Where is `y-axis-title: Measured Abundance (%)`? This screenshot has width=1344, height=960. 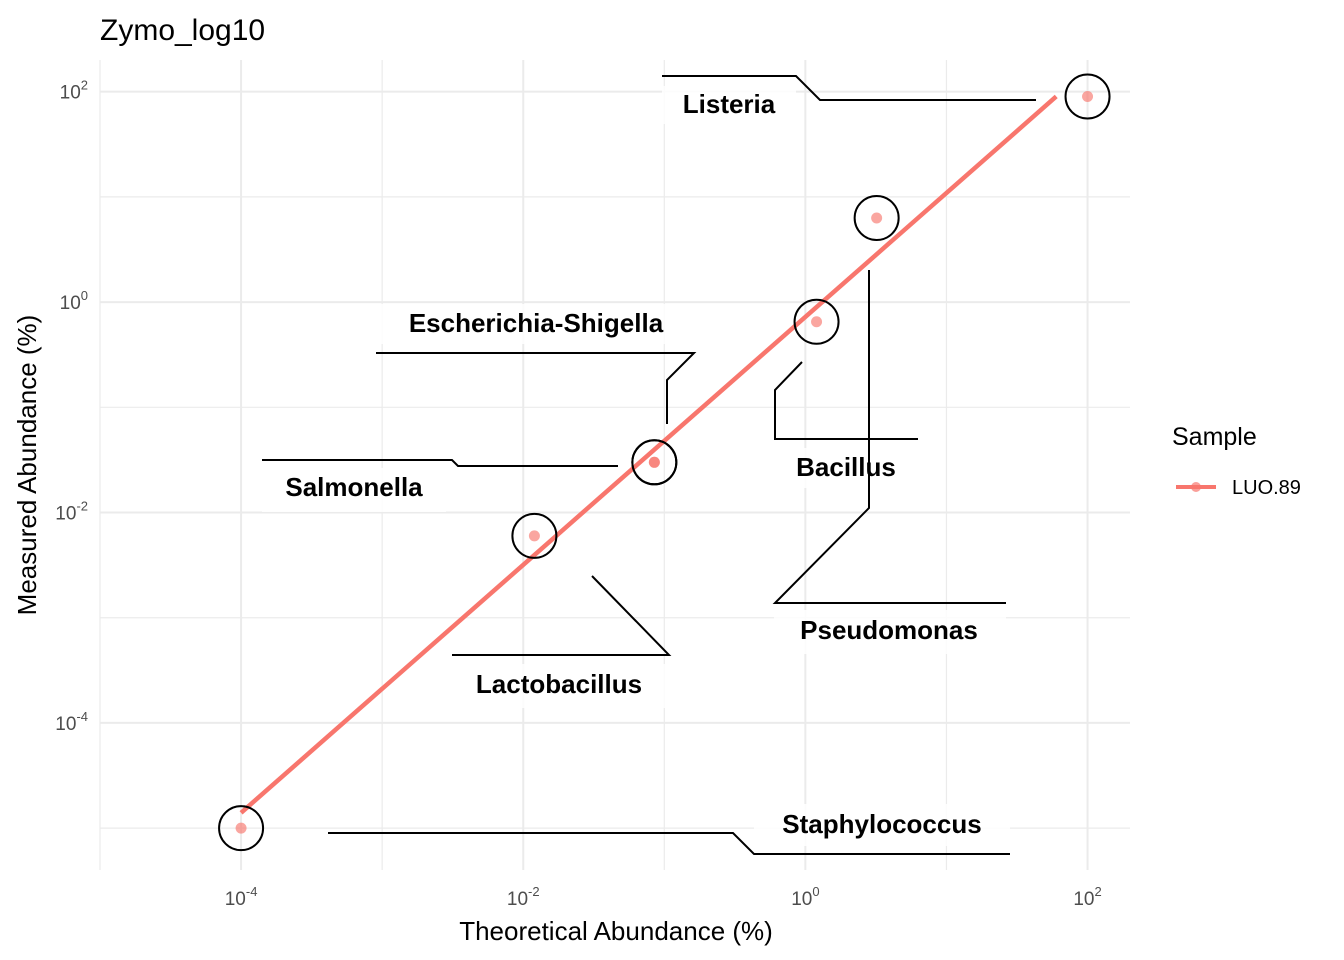
y-axis-title: Measured Abundance (%) is located at coordinates (27, 465).